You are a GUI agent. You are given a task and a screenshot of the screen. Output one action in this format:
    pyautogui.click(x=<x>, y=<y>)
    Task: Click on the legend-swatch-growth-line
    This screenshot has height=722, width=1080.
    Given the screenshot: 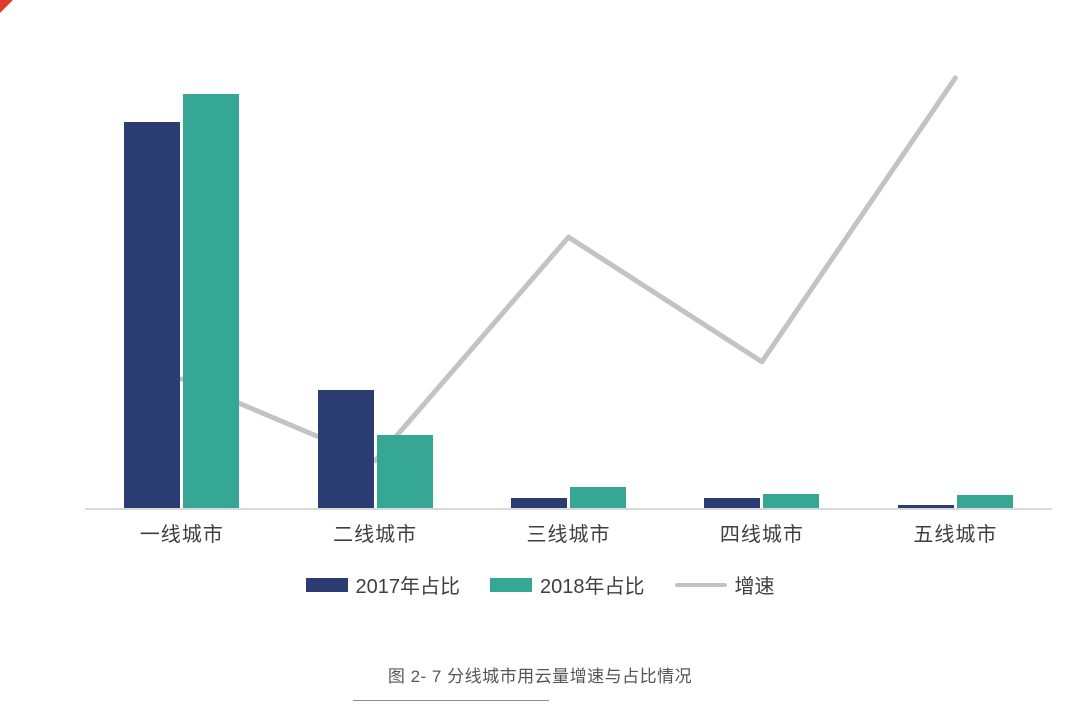 What is the action you would take?
    pyautogui.click(x=700, y=584)
    